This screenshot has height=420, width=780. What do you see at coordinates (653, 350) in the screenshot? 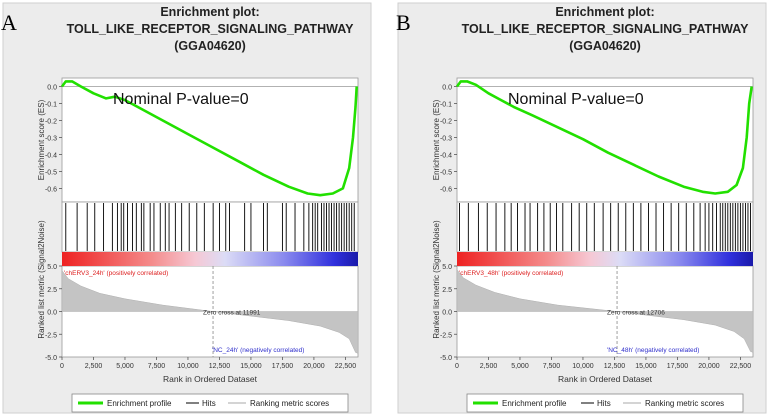
I see `negative-label: 'NC_48h' (negatively correlated)` at bounding box center [653, 350].